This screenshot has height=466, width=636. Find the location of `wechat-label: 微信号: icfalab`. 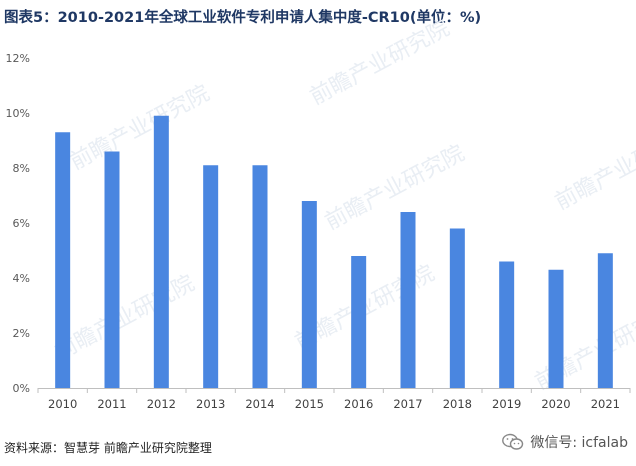

wechat-label: 微信号: icfalab is located at coordinates (579, 443).